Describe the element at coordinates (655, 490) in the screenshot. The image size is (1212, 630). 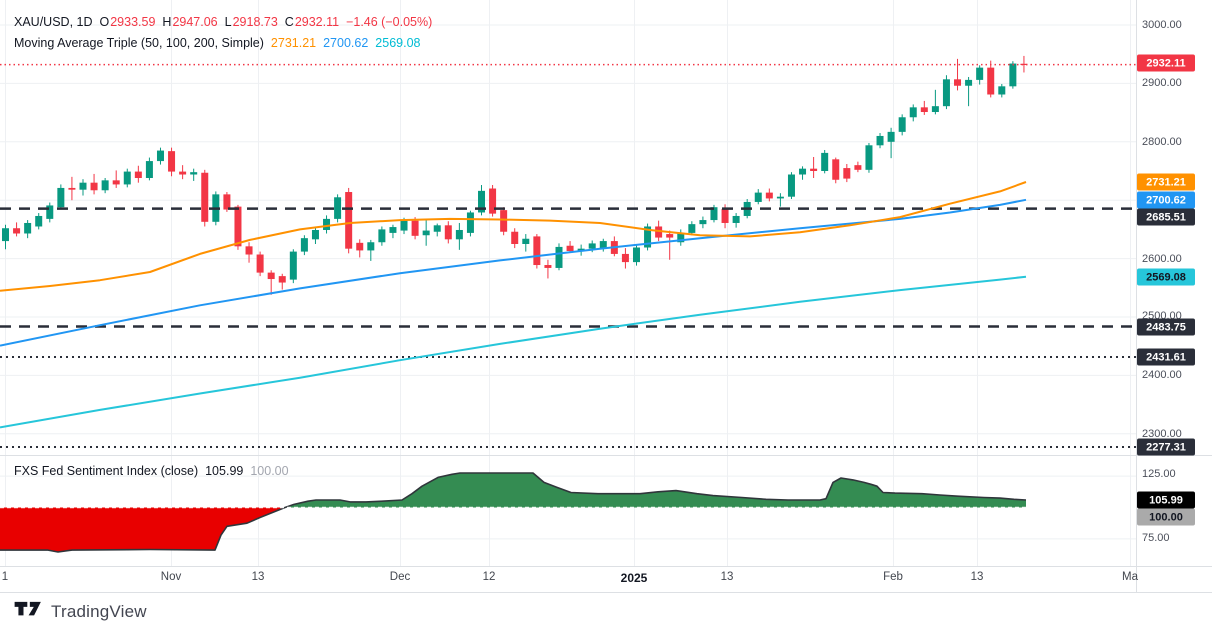
I see `sentiment-area-positive` at that location.